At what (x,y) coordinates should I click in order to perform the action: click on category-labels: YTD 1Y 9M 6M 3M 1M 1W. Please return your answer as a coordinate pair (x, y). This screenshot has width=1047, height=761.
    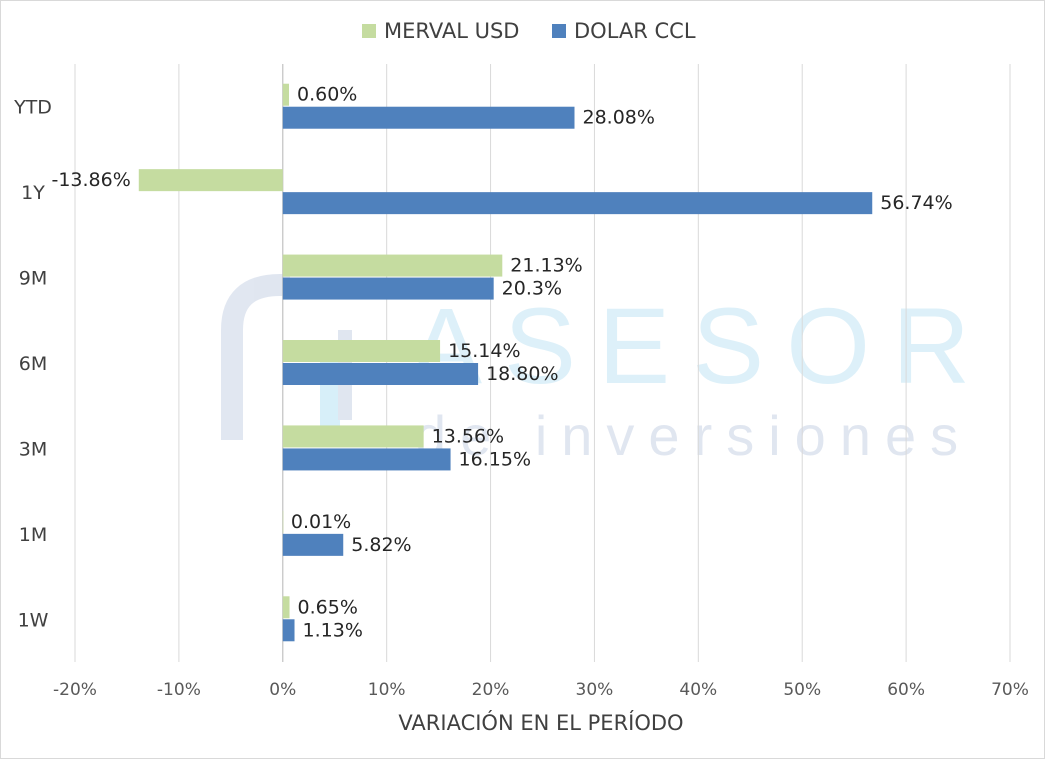
    Looking at the image, I should click on (32, 364).